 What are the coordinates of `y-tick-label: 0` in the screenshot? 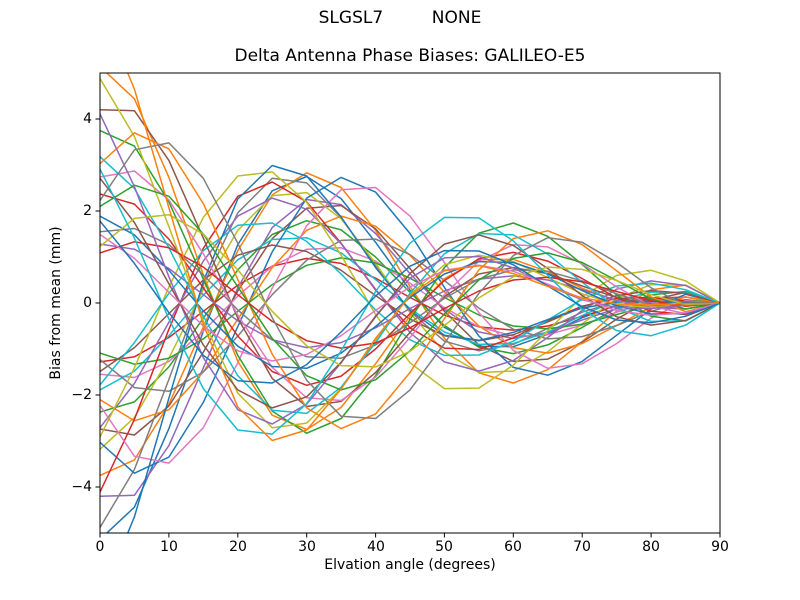 It's located at (87, 303).